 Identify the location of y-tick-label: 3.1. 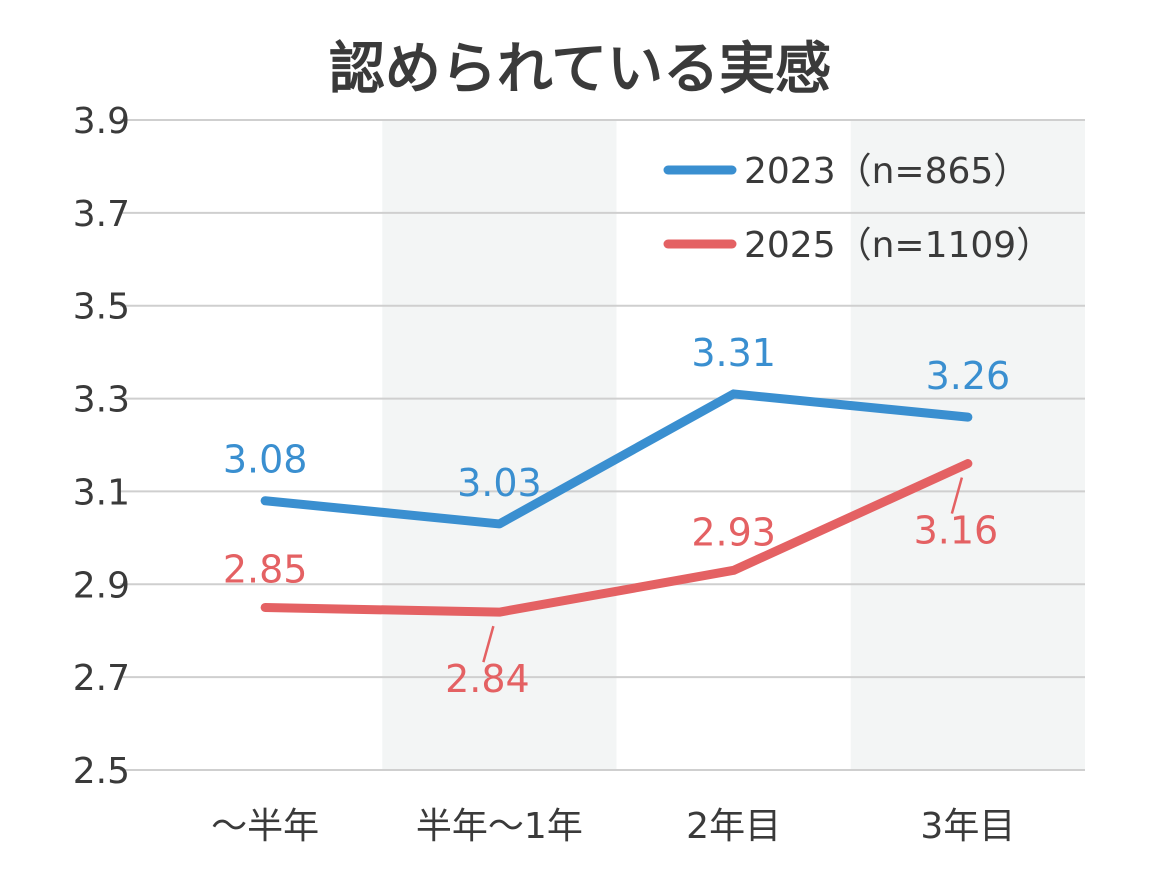
(101, 492).